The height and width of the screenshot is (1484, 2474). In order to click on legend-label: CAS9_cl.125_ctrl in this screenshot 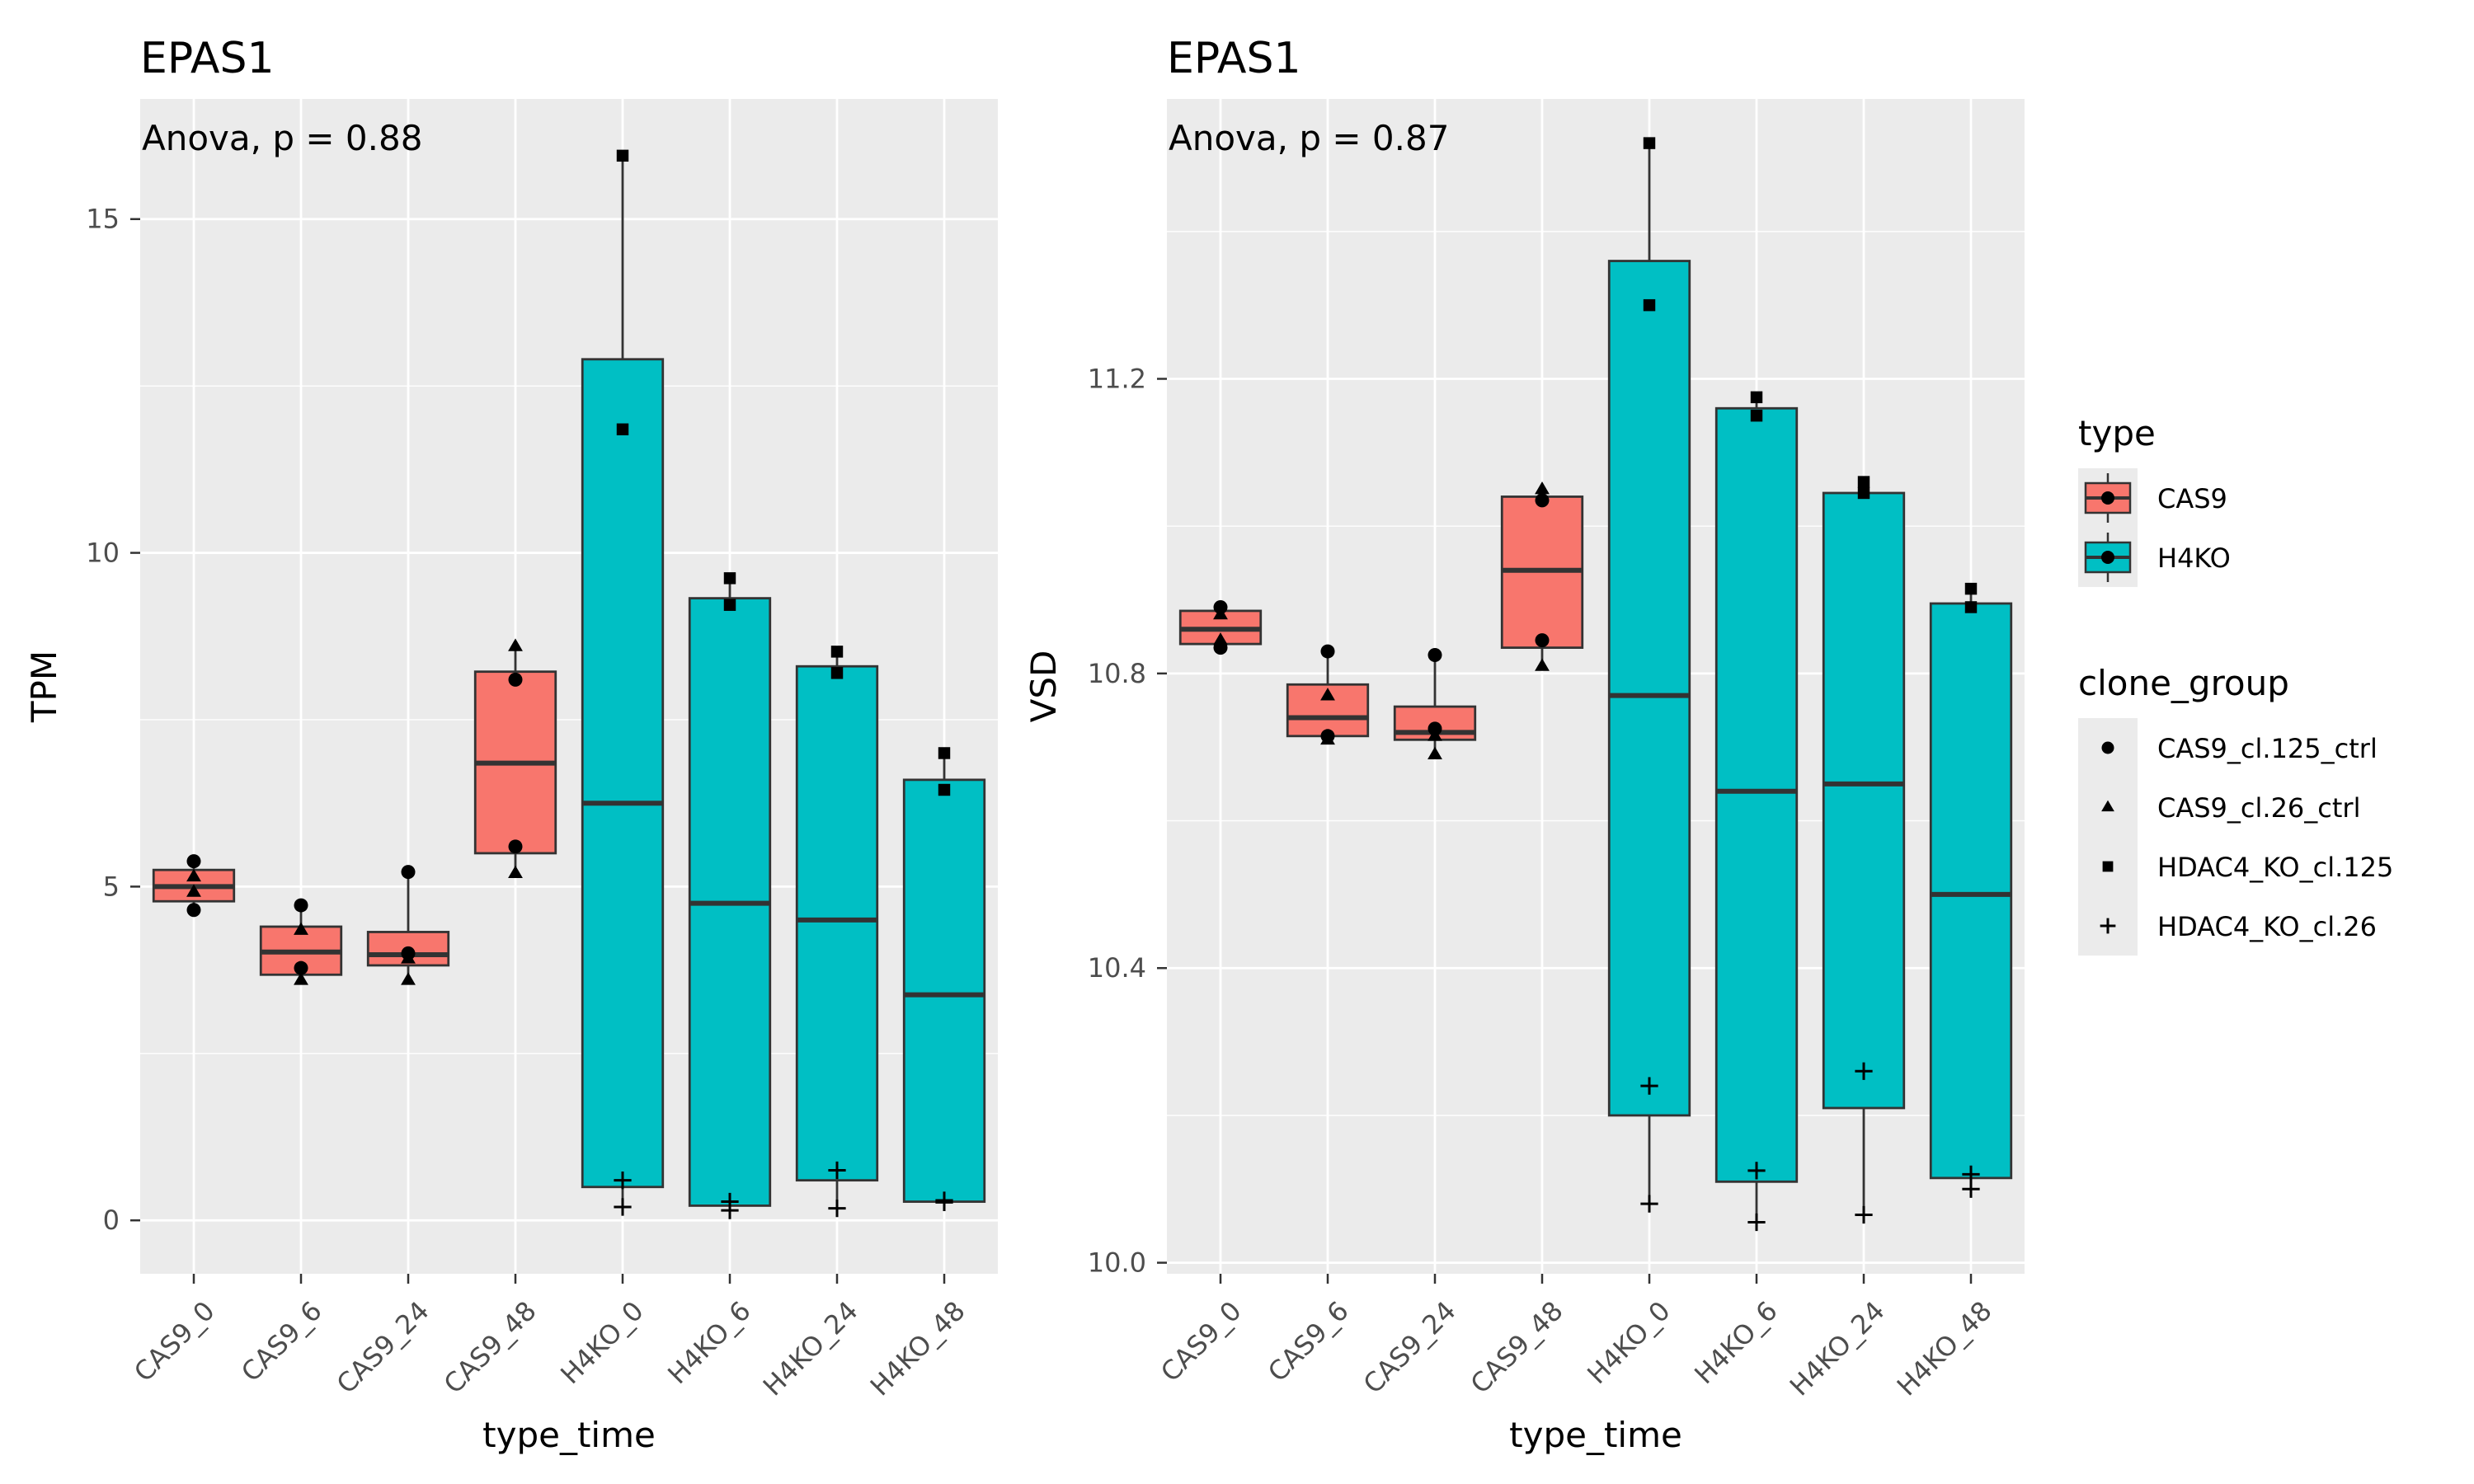, I will do `click(2267, 748)`.